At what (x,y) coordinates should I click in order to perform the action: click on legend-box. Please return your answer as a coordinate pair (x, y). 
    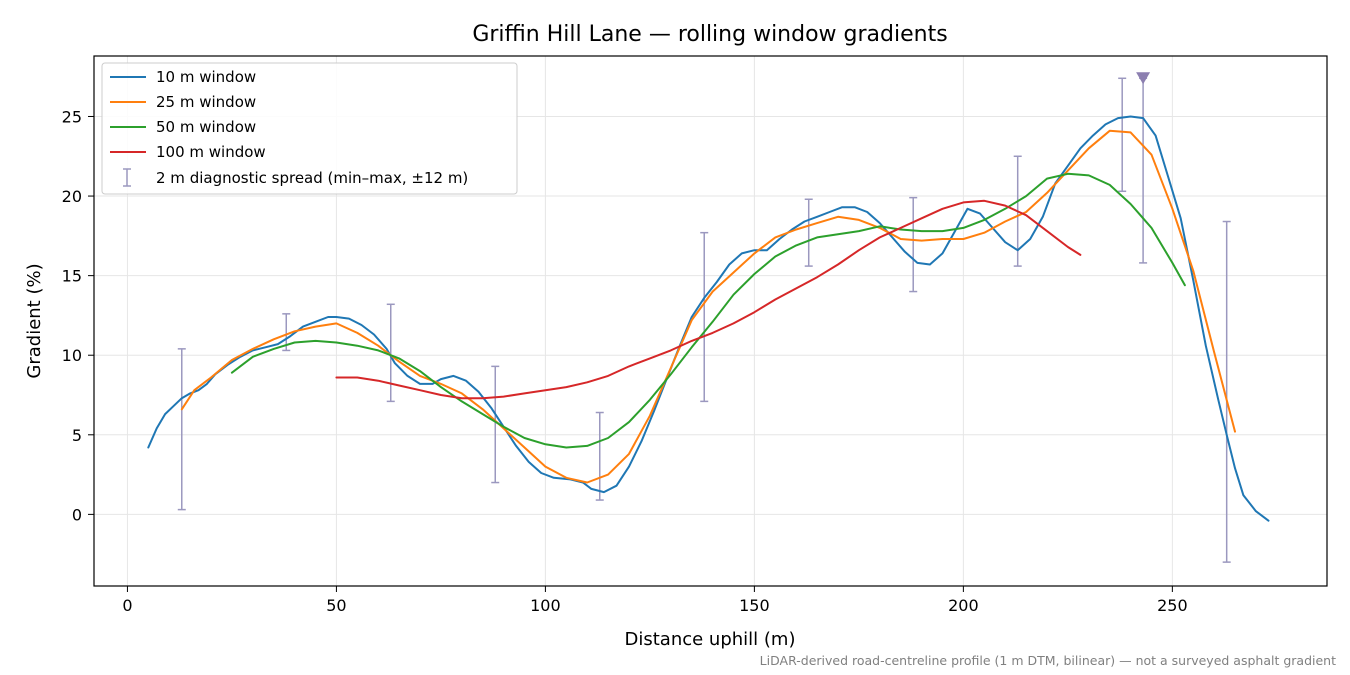
    Looking at the image, I should click on (309, 128).